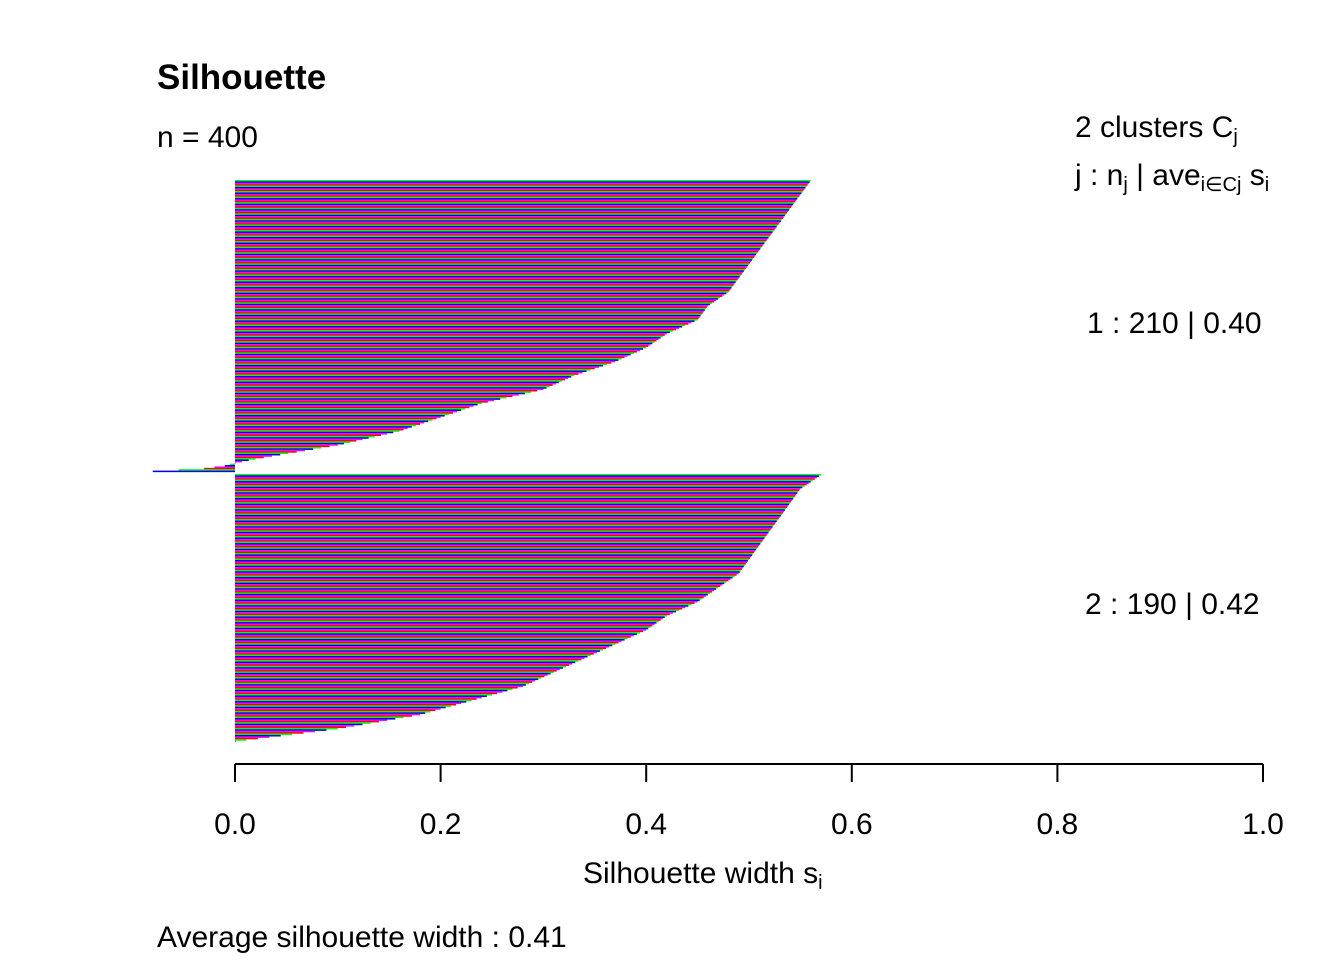  Describe the element at coordinates (1263, 824) in the screenshot. I see `x-tick-label: 1.0` at that location.